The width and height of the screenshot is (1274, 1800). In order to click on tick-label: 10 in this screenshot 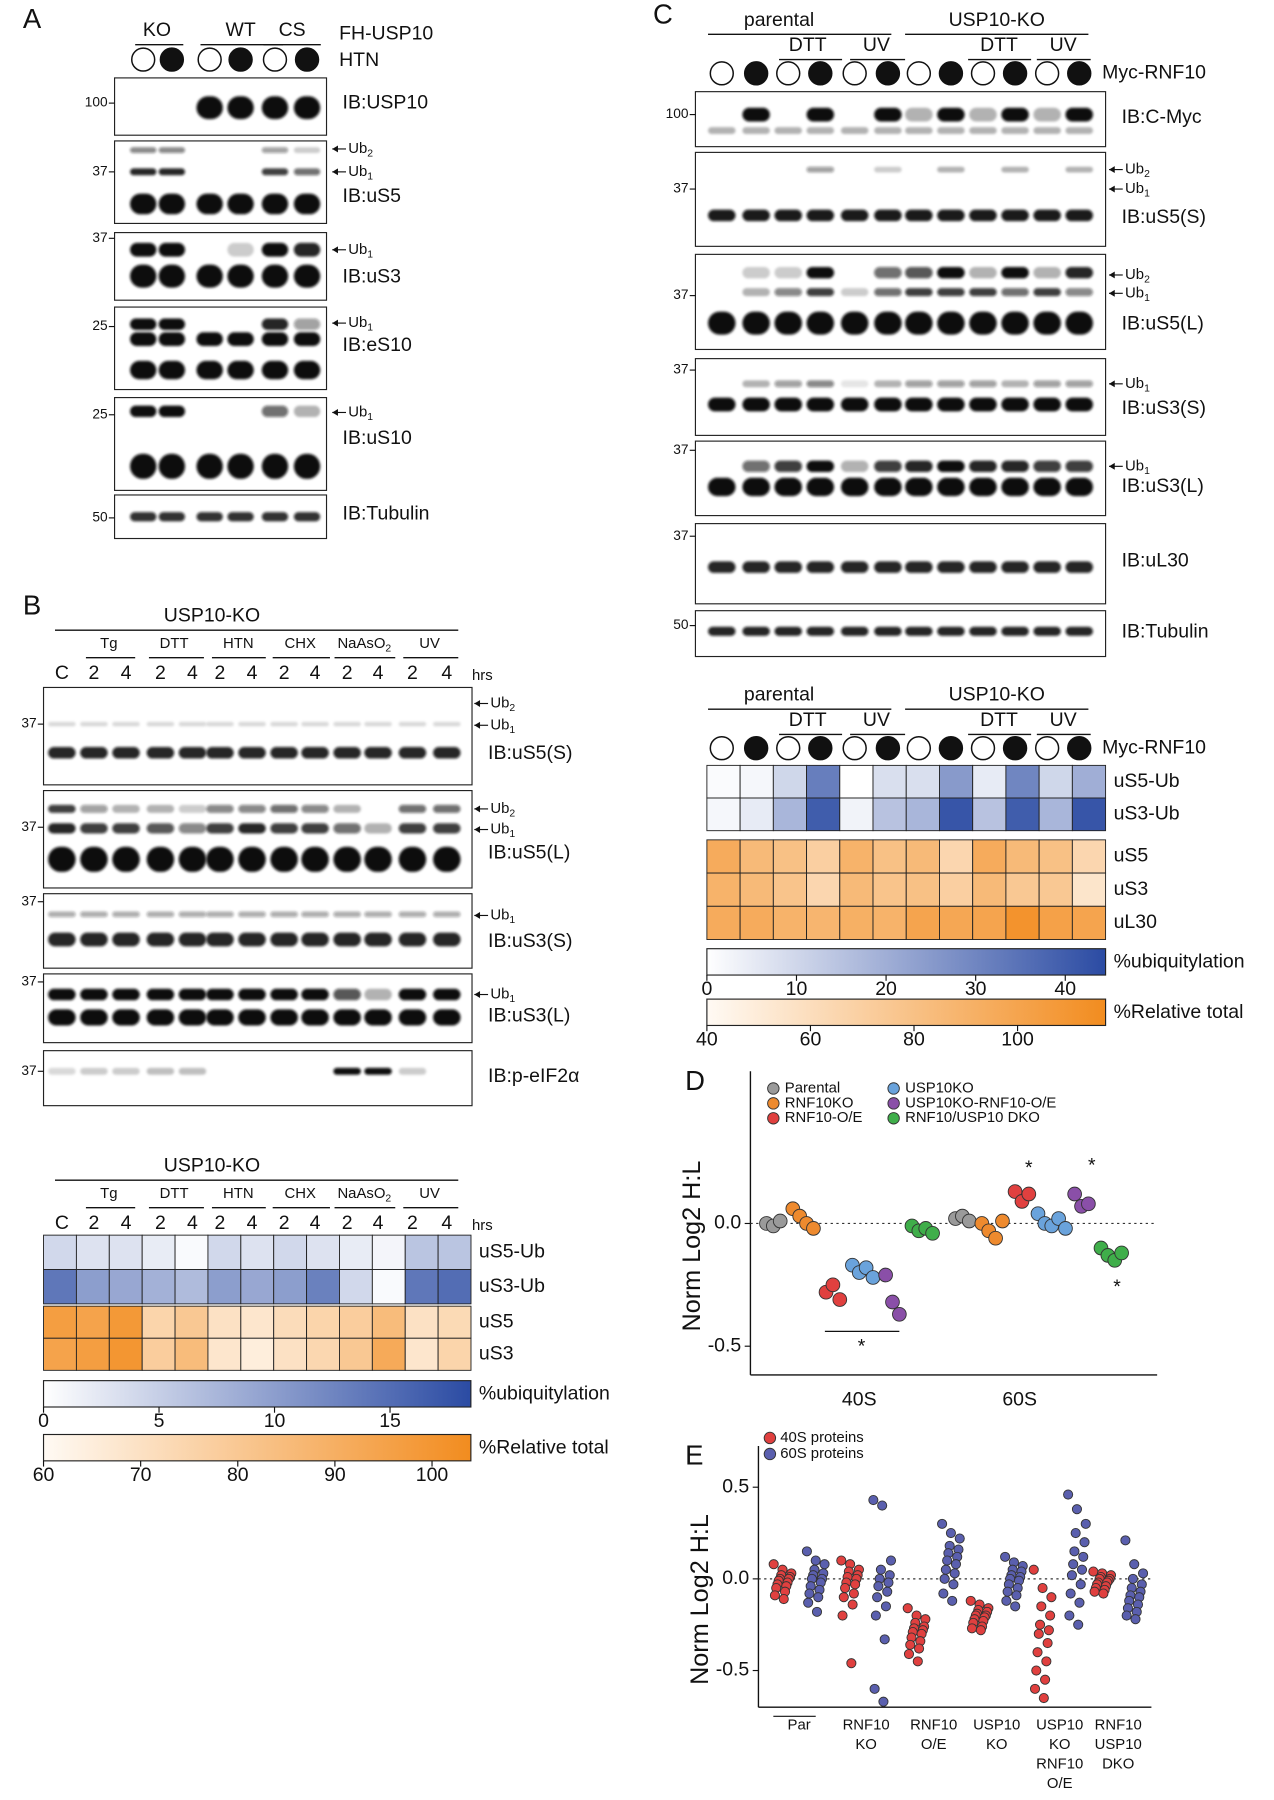, I will do `click(797, 989)`.